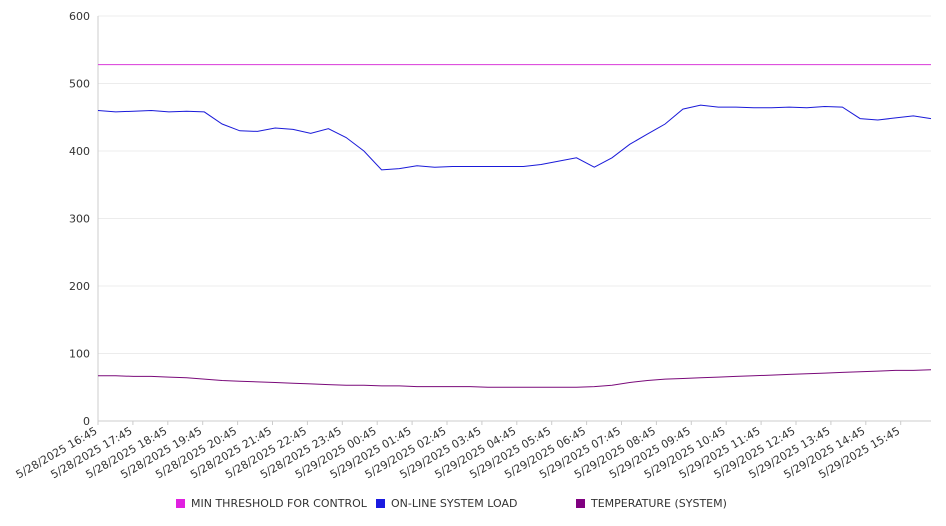 The width and height of the screenshot is (946, 526). I want to click on legend-item-temperature: TEMPERATURE (SYSTEM), so click(651, 503).